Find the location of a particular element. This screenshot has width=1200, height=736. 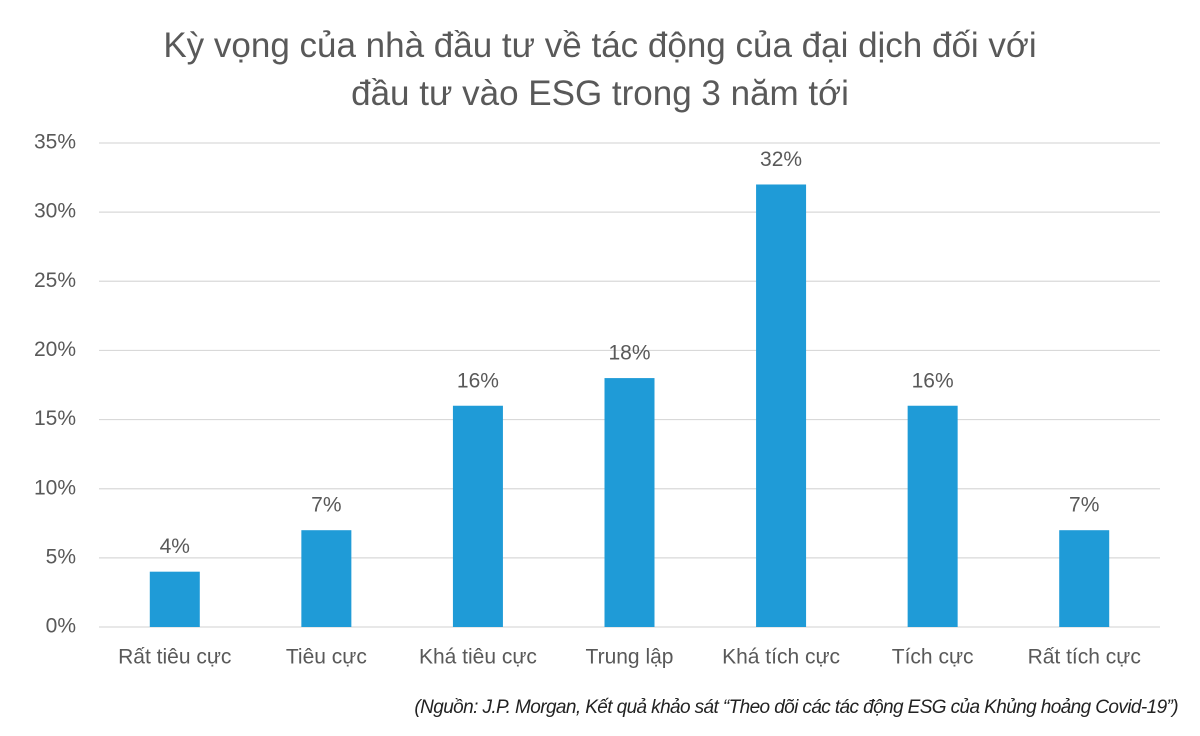

x-tick-label: Rất tích cực is located at coordinates (1084, 657).